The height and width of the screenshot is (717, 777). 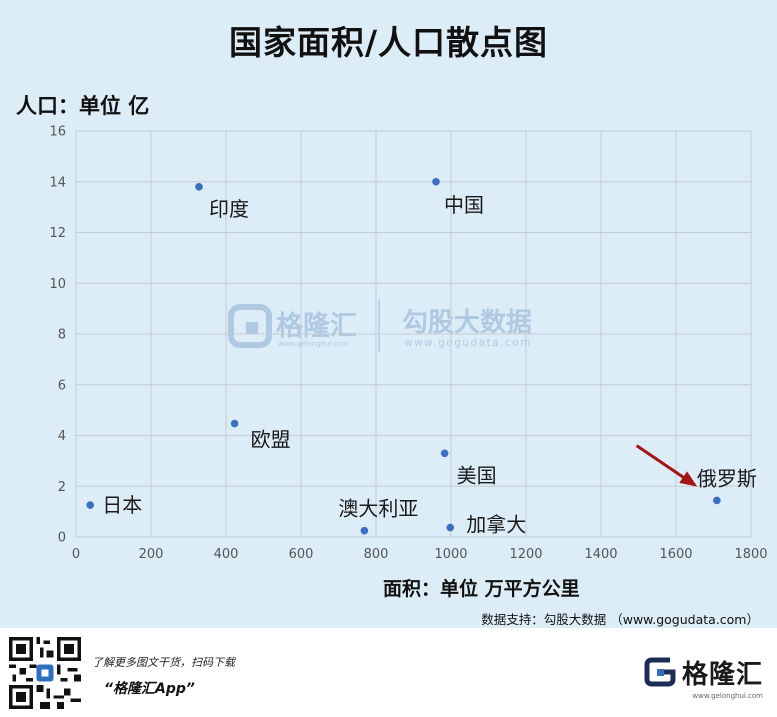 I want to click on watermark-brand: 格隆汇, so click(x=316, y=326).